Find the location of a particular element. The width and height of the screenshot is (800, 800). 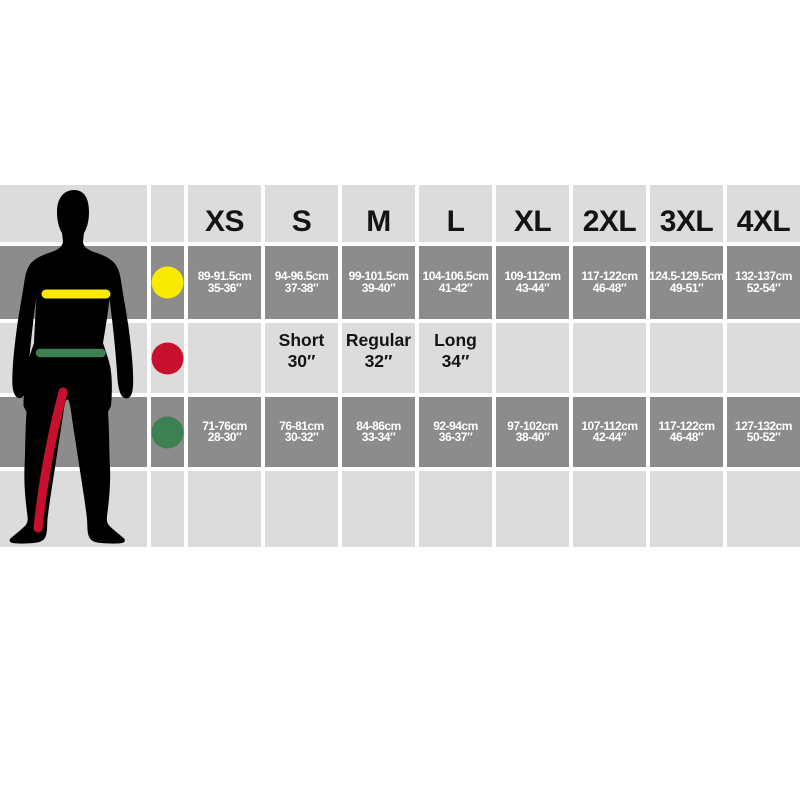

chest-measurement-cell: 89-91.5cm 35-36″ is located at coordinates (224, 282).